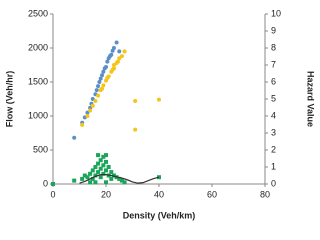 The height and width of the screenshot is (240, 320). I want to click on y-tick-label: 0, so click(45, 183).